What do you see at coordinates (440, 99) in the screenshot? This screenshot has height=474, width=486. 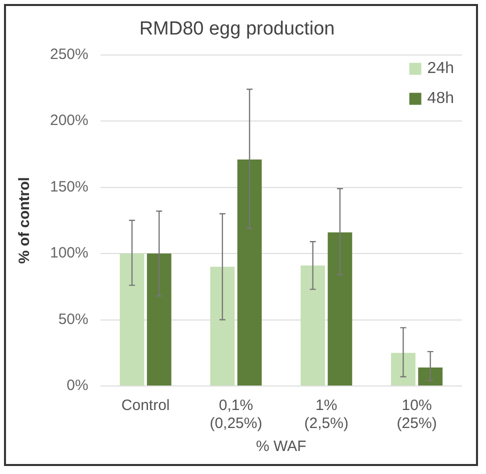 I see `legend-label: 48h` at bounding box center [440, 99].